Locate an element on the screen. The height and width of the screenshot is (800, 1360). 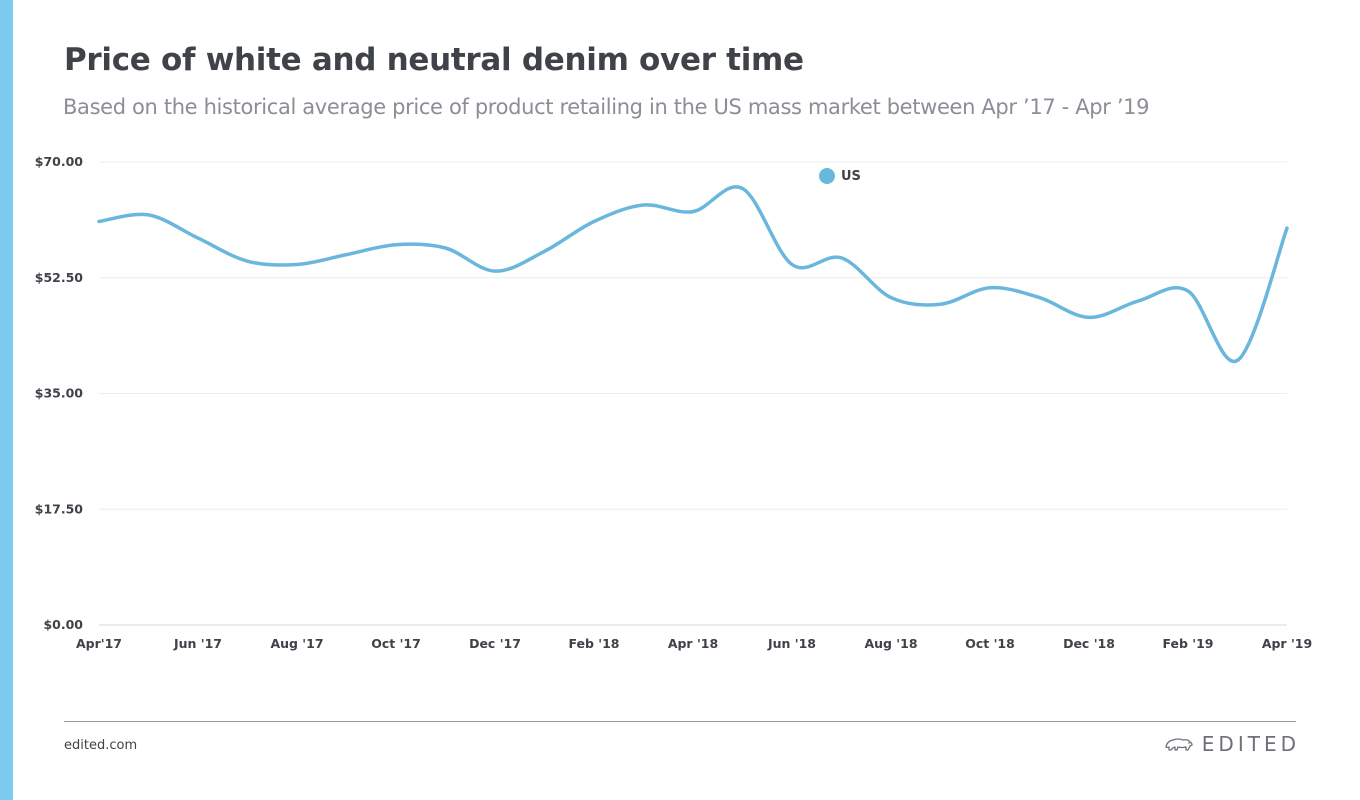
x-tick-label: Oct '18 is located at coordinates (990, 643).